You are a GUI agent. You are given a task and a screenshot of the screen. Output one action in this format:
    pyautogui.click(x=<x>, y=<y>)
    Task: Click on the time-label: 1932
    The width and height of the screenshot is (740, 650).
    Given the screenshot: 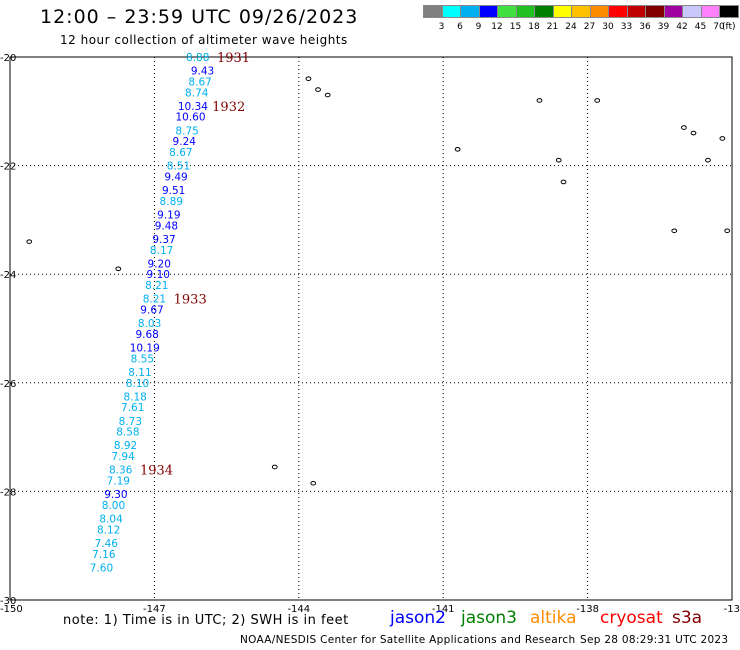 What is the action you would take?
    pyautogui.click(x=228, y=107)
    